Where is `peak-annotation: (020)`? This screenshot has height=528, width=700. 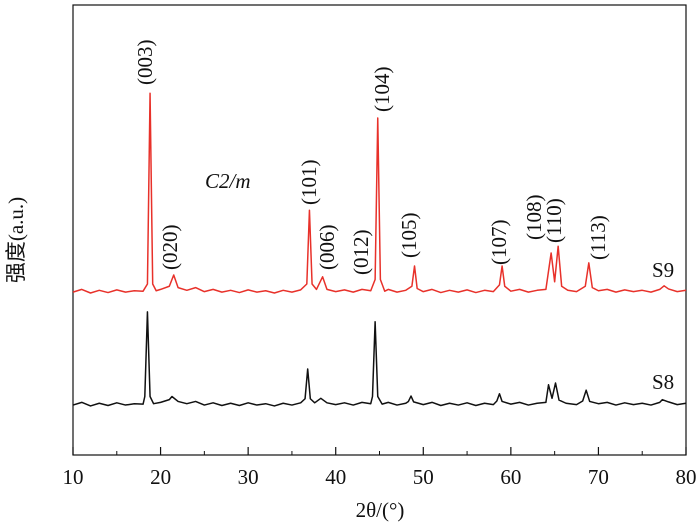 peak-annotation: (020) is located at coordinates (170, 248).